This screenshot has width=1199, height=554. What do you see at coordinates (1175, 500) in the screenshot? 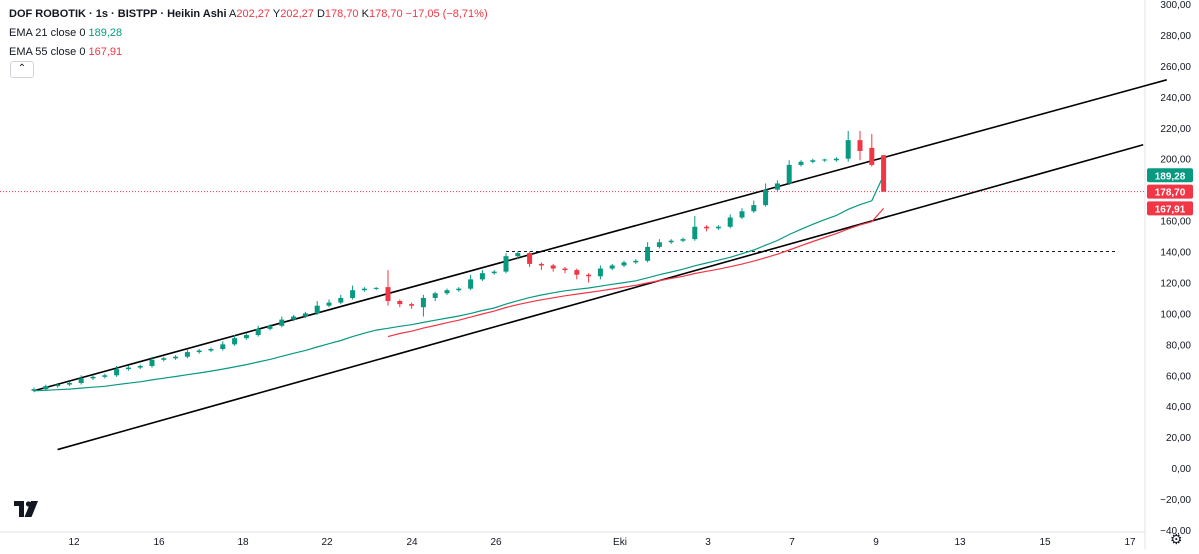
I see `price-tick-label: −20,00` at bounding box center [1175, 500].